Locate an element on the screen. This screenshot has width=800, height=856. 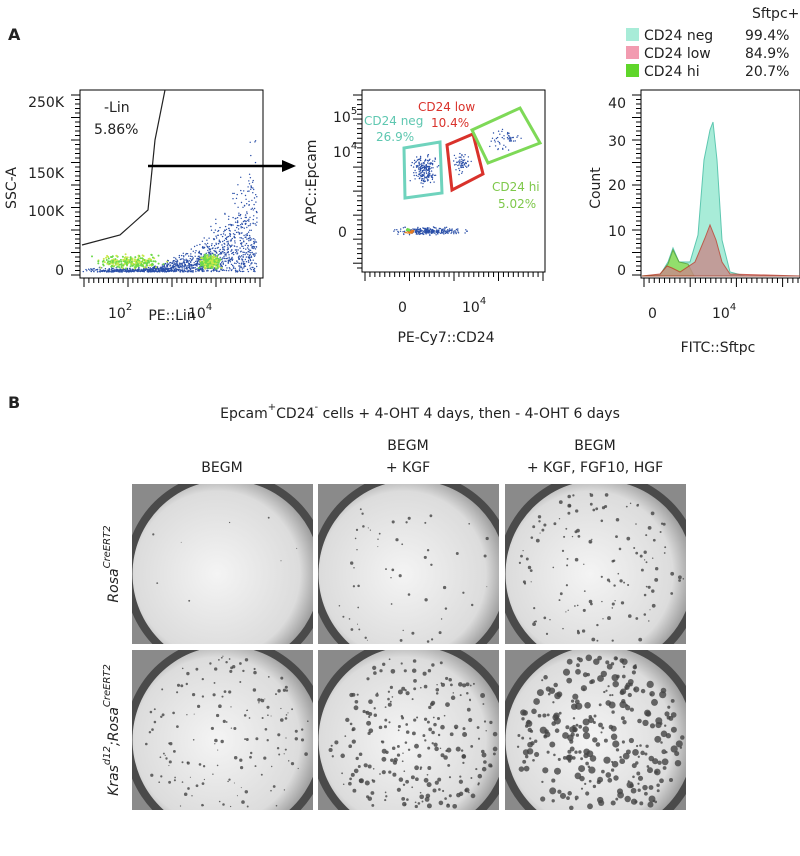
column-header: BEGM is located at coordinates (594, 446).